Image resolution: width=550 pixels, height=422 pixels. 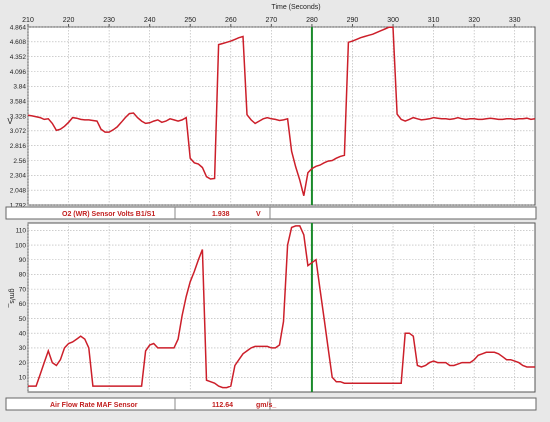 I want to click on airflow-y-label: gm/s_, so click(x=11, y=297).